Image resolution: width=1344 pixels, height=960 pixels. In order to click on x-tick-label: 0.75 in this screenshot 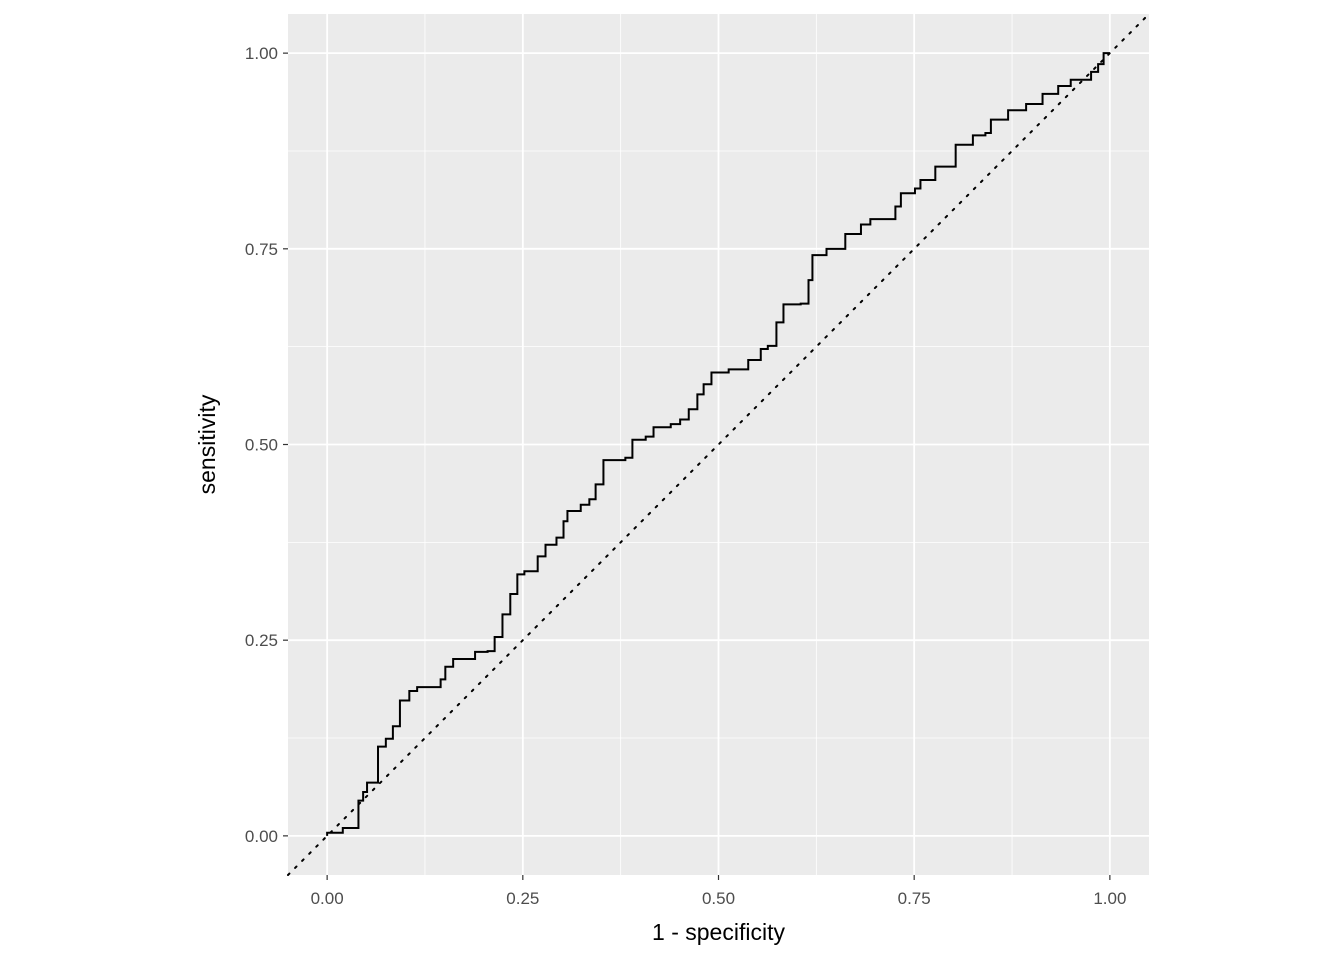, I will do `click(914, 898)`.